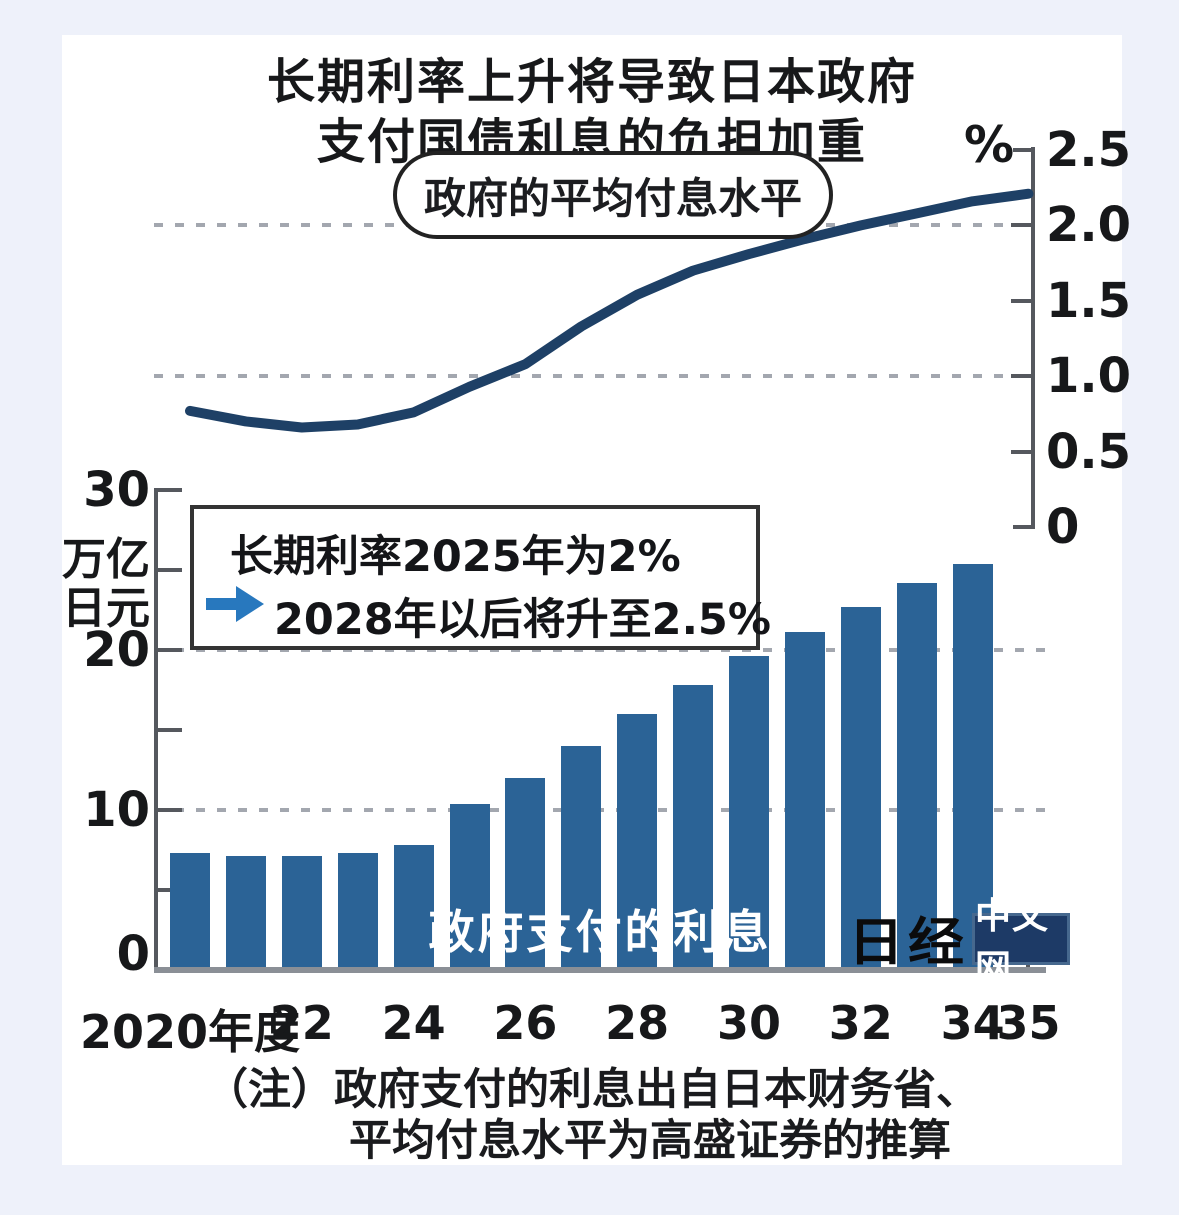 This screenshot has width=1179, height=1215. What do you see at coordinates (581, 858) in the screenshot?
I see `bar-2027` at bounding box center [581, 858].